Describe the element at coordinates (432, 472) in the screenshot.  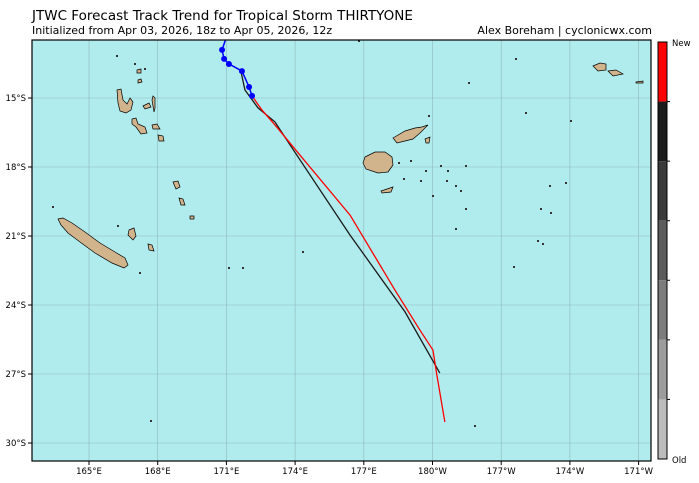
I see `lon-tick-label: 180°W` at that location.